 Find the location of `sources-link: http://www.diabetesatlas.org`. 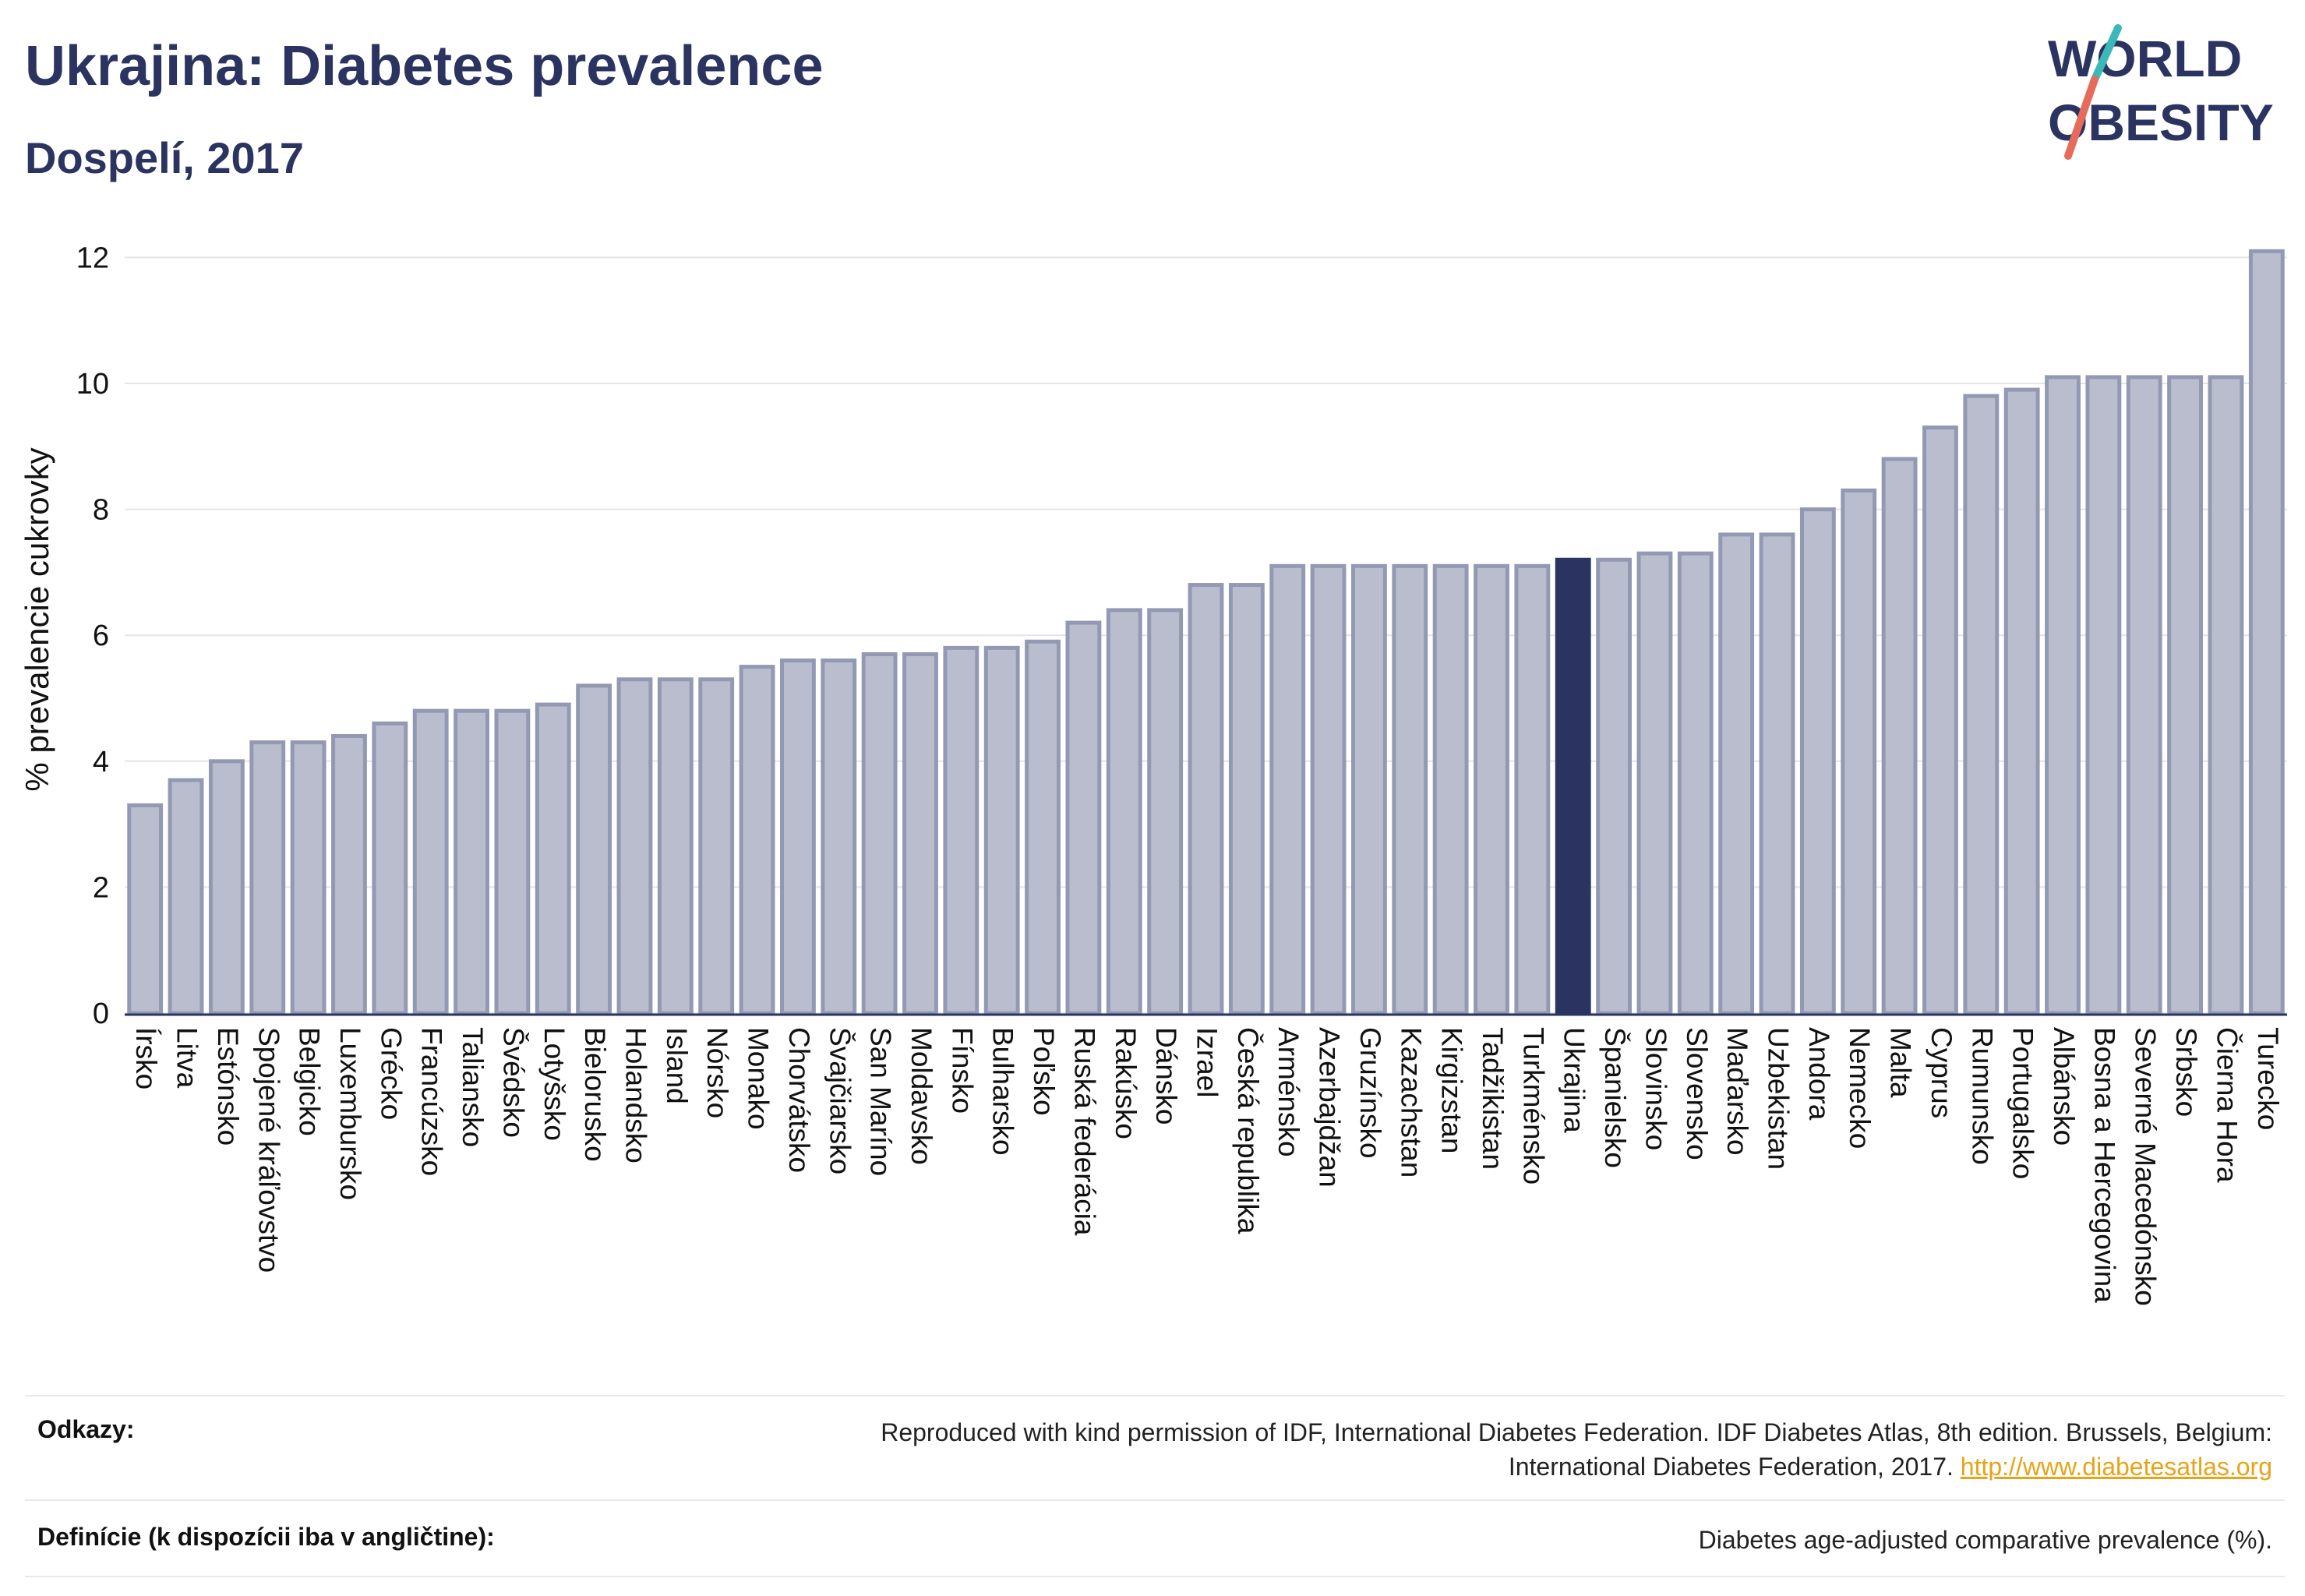

sources-link: http://www.diabetesatlas.org is located at coordinates (2116, 1467).